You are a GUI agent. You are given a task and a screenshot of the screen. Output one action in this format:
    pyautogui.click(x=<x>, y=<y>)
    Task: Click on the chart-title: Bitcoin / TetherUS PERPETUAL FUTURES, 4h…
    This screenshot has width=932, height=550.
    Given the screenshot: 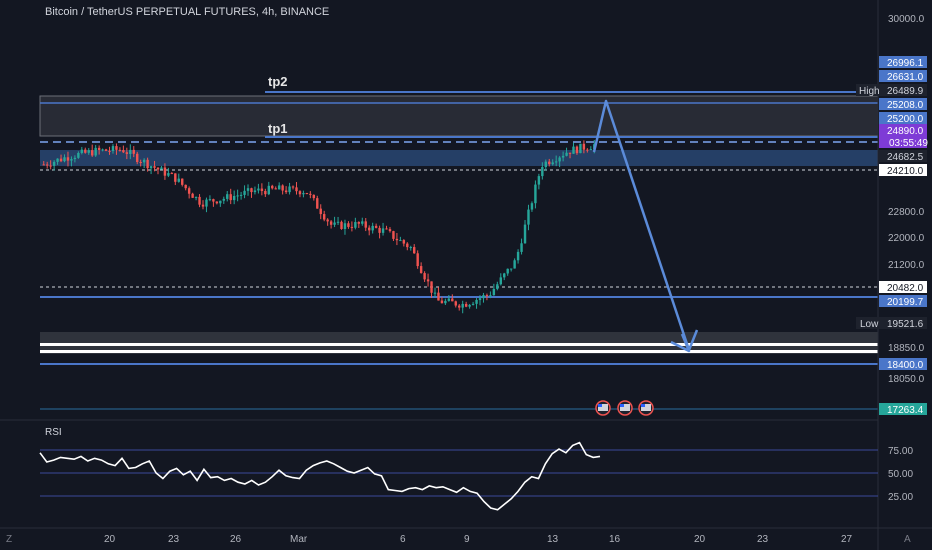 What is the action you would take?
    pyautogui.click(x=187, y=12)
    